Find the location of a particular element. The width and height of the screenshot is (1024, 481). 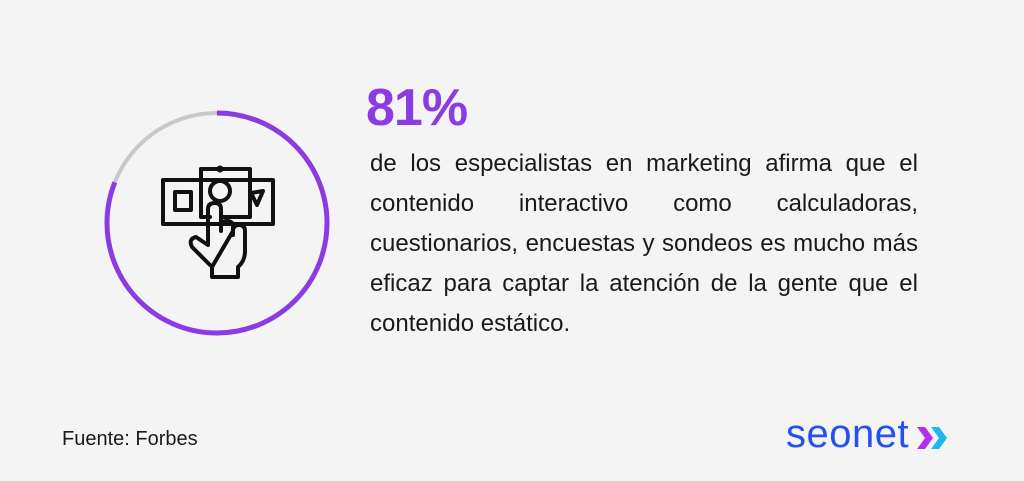

hand-tapping-money-icon is located at coordinates (218, 222).